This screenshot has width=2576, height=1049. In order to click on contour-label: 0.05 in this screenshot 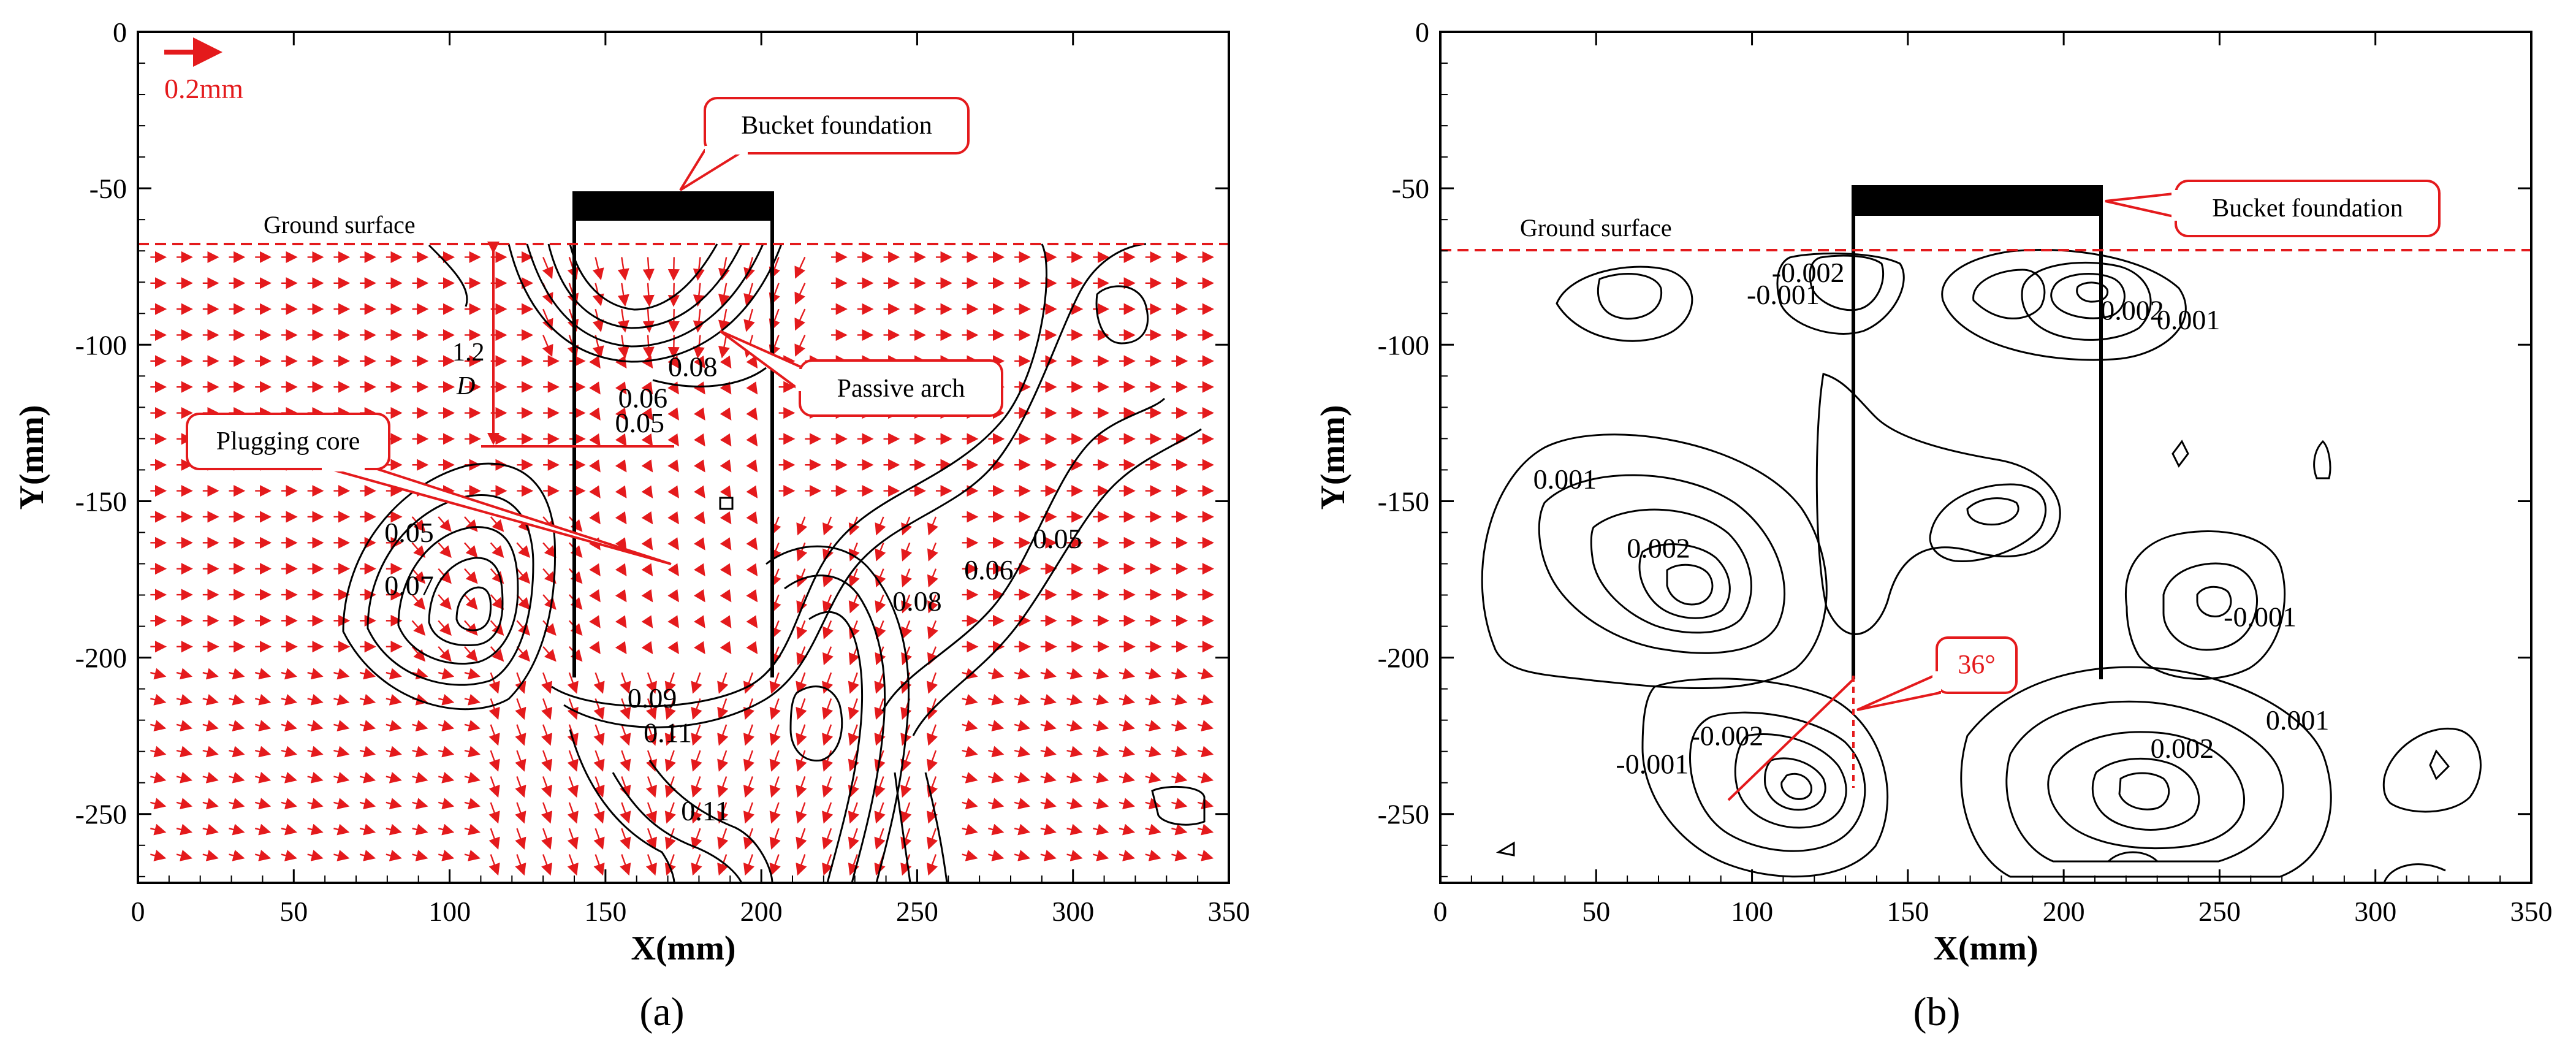, I will do `click(409, 532)`.